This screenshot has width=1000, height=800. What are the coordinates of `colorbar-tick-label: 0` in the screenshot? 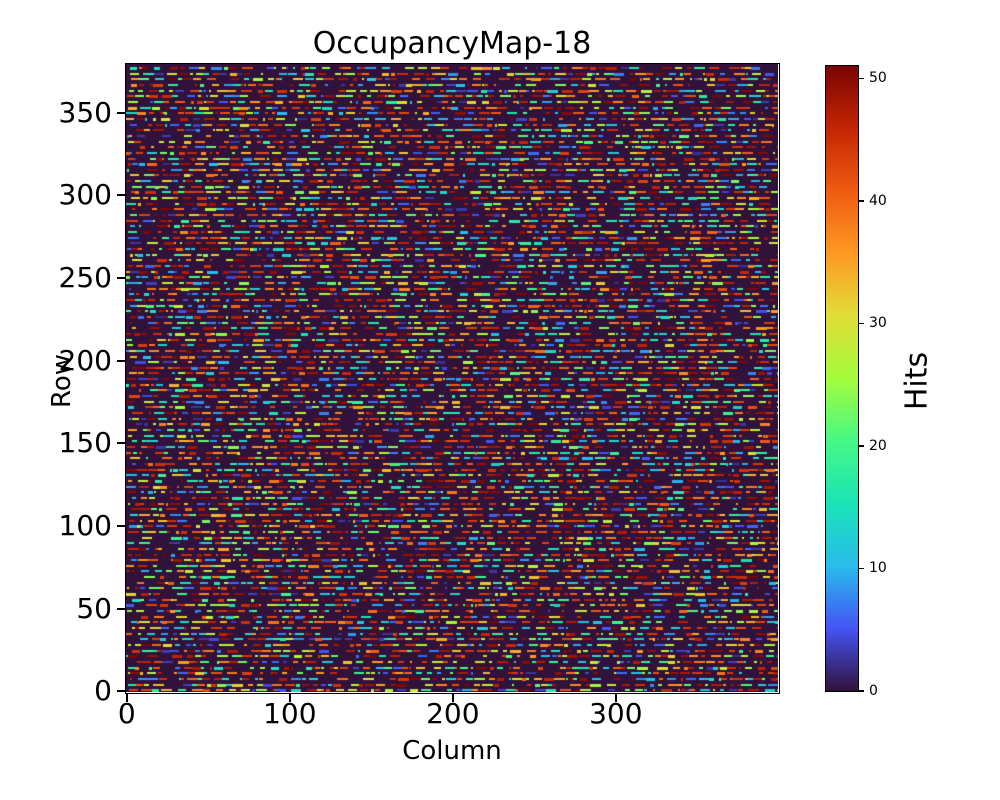 It's located at (873, 691).